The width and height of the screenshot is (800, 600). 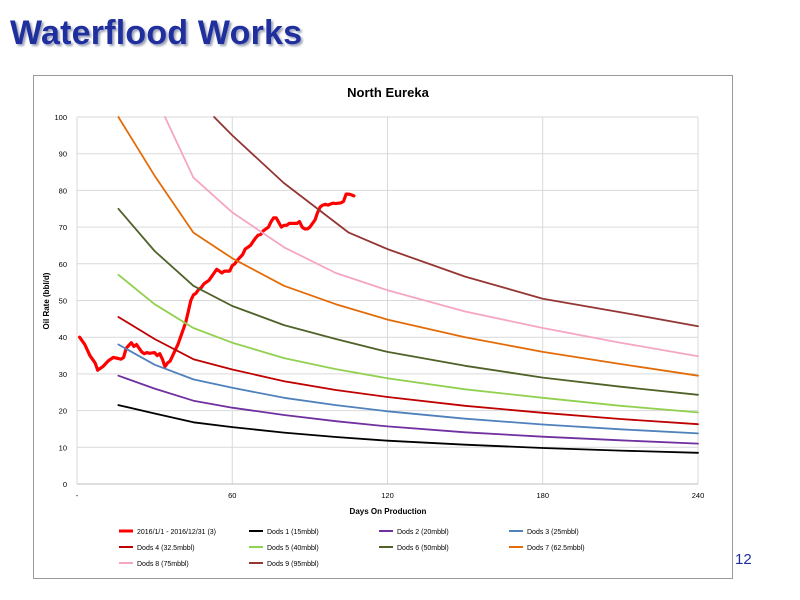 What do you see at coordinates (698, 495) in the screenshot?
I see `x-tick-label: 240` at bounding box center [698, 495].